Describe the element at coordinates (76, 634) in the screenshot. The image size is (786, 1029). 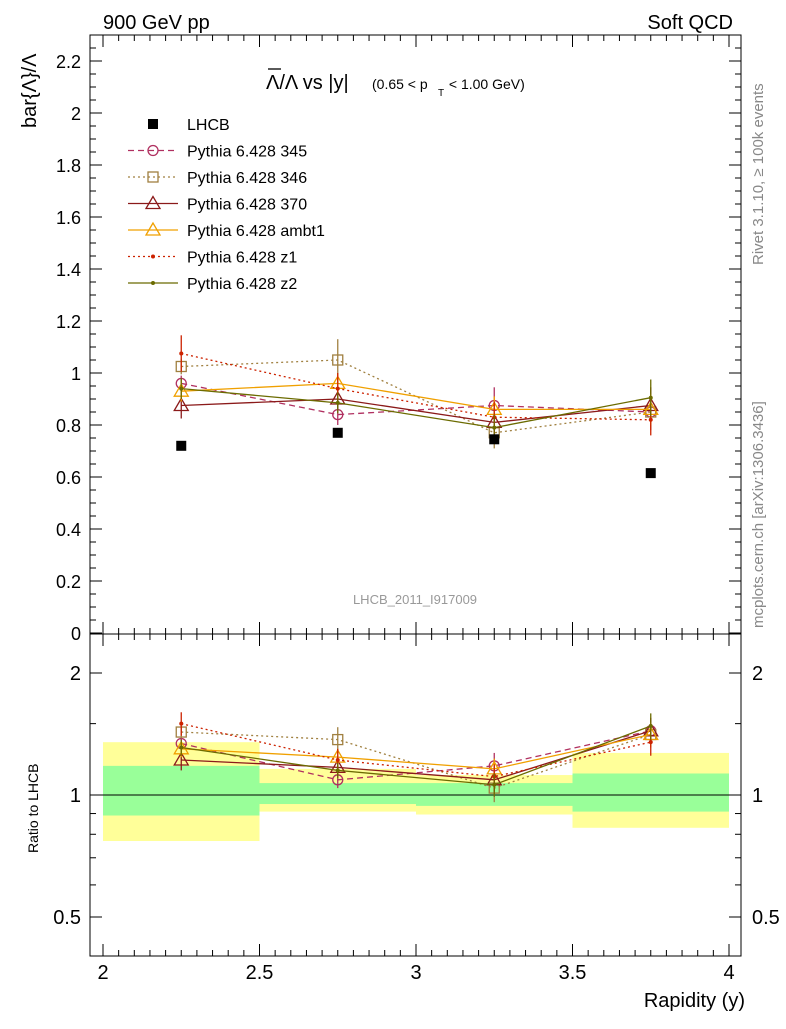
I see `main-y-tick-label: 0` at that location.